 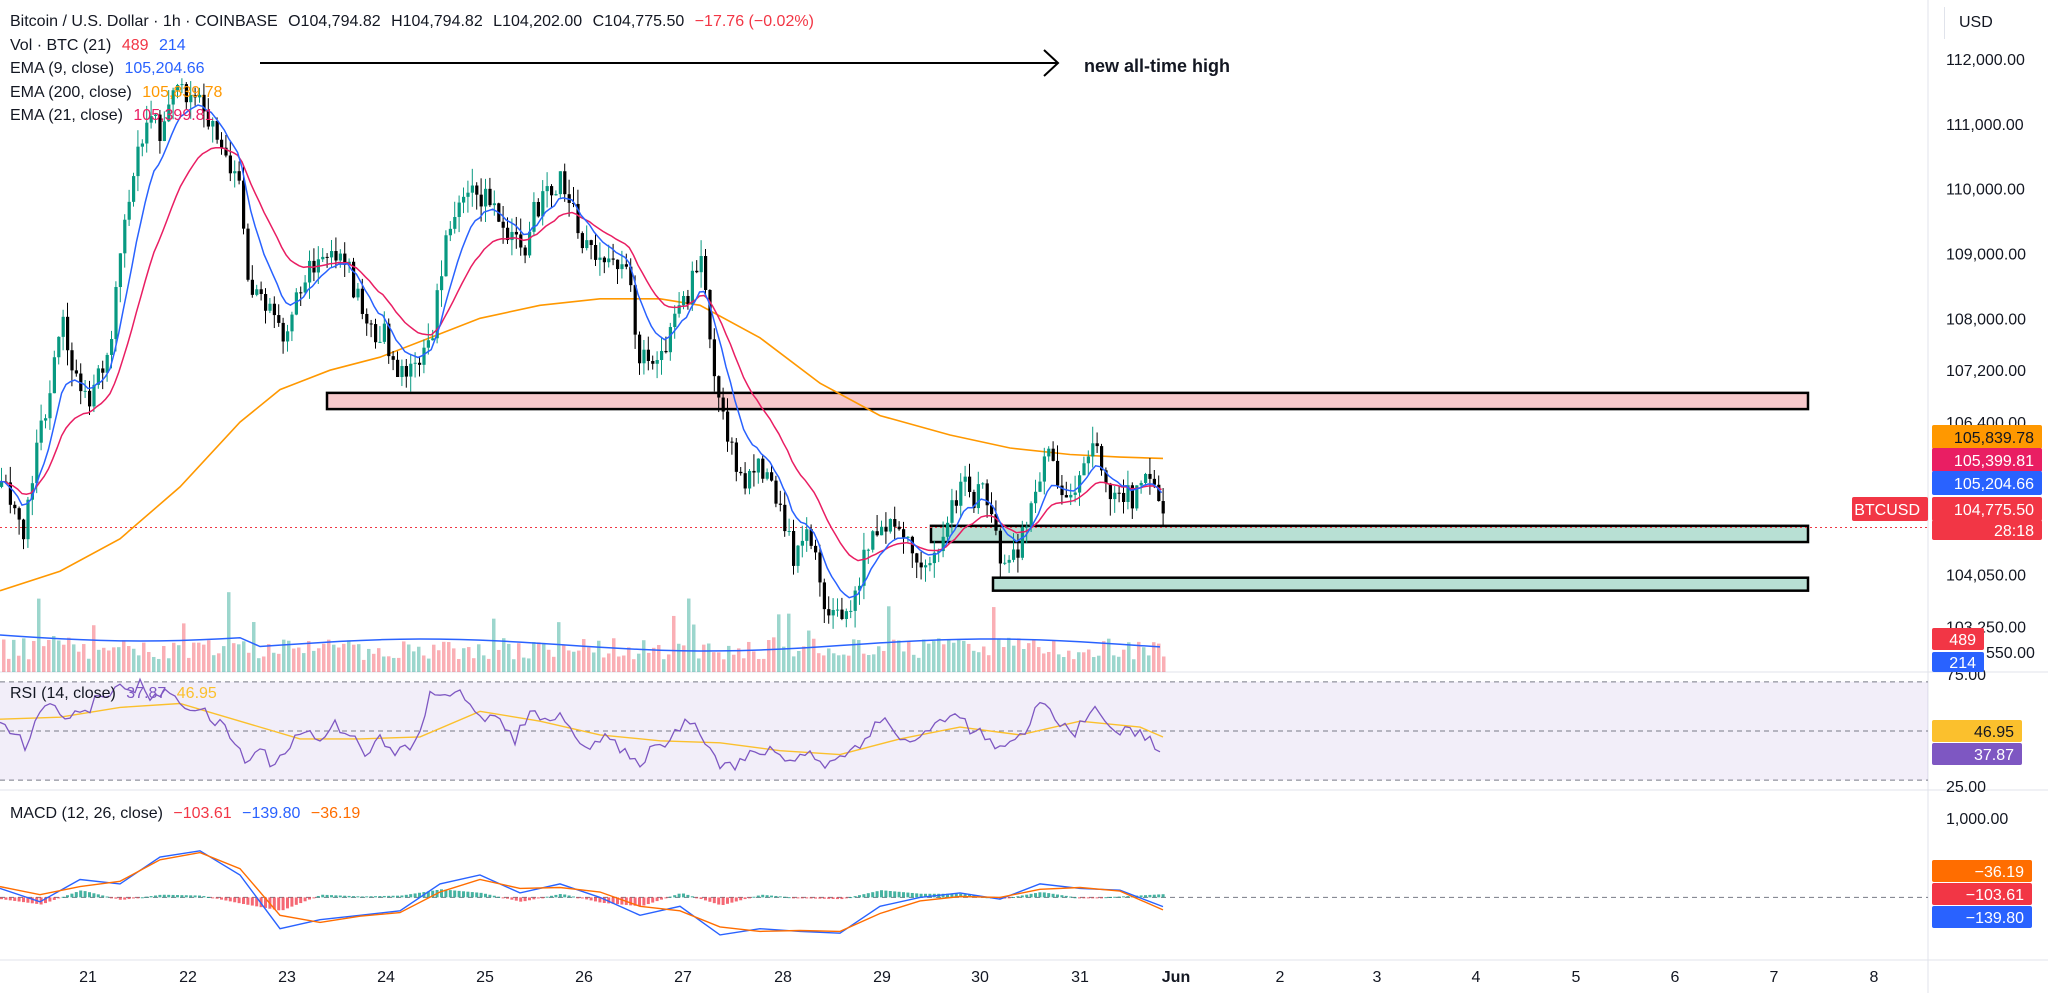 What do you see at coordinates (1958, 662) in the screenshot?
I see `volume-ma-badge-bg` at bounding box center [1958, 662].